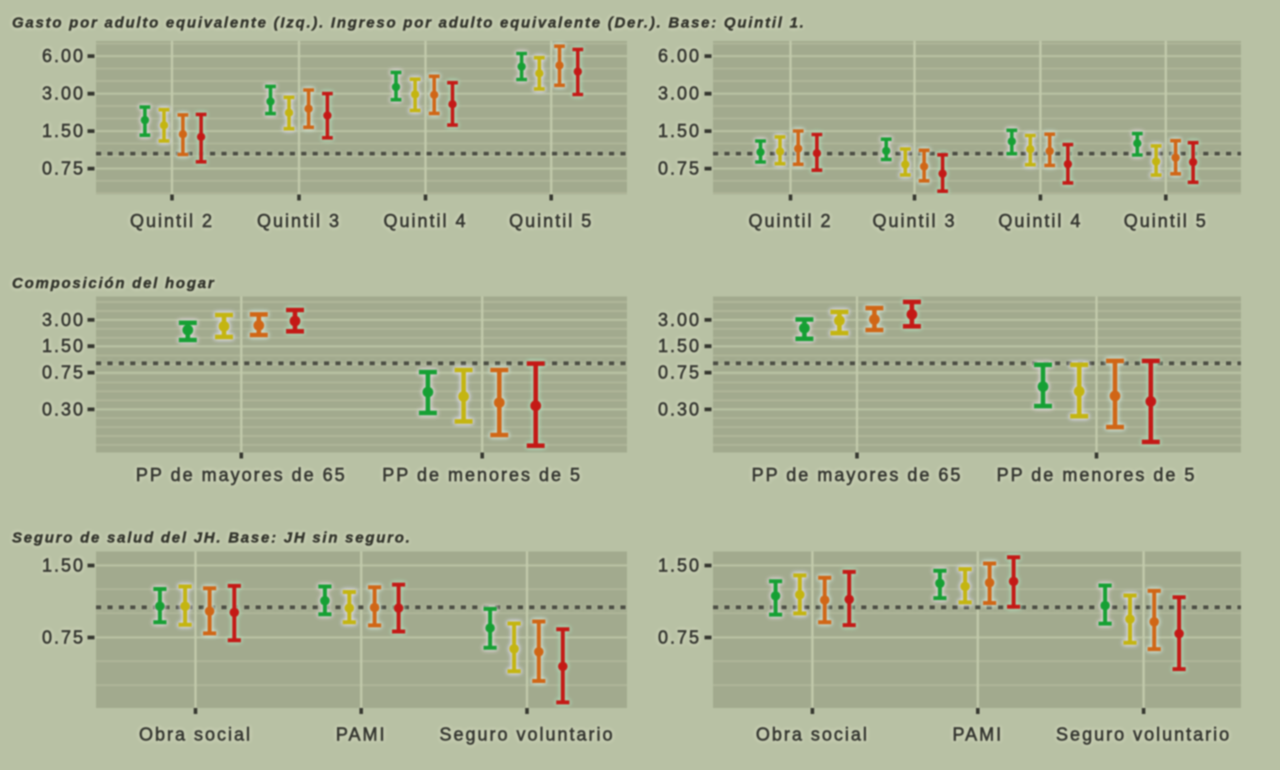 The width and height of the screenshot is (1280, 770). I want to click on svg-text: Composición del hogar, so click(113, 283).